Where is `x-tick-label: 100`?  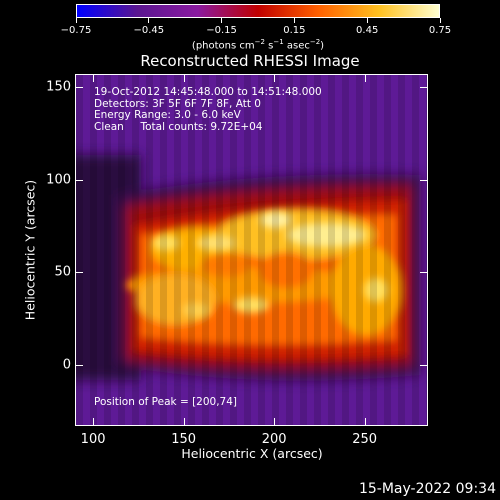
x-tick-label: 100 is located at coordinates (93, 439).